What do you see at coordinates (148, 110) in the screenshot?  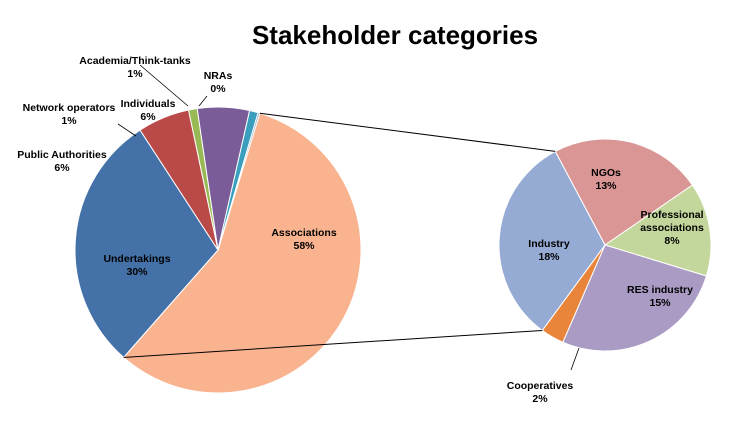 I see `label-individuals: Individuals 6%` at bounding box center [148, 110].